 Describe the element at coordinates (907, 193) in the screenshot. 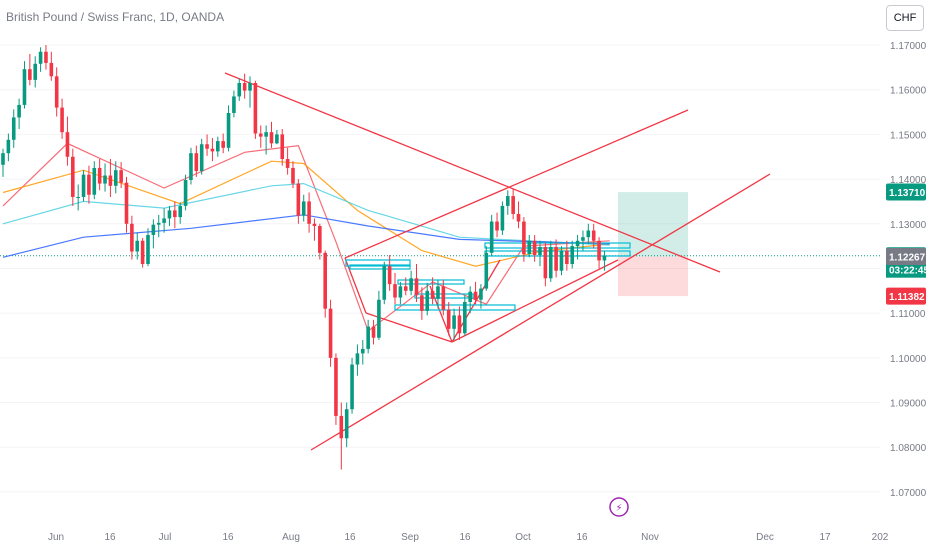

I see `target-price-tag-text: 1.13710` at that location.